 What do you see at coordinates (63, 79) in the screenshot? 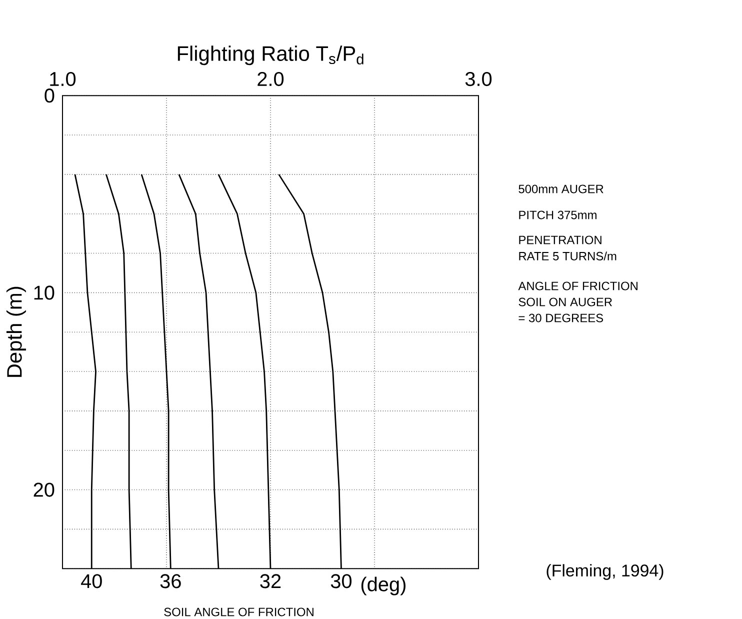
I see `x-tick-label: 1.0` at bounding box center [63, 79].